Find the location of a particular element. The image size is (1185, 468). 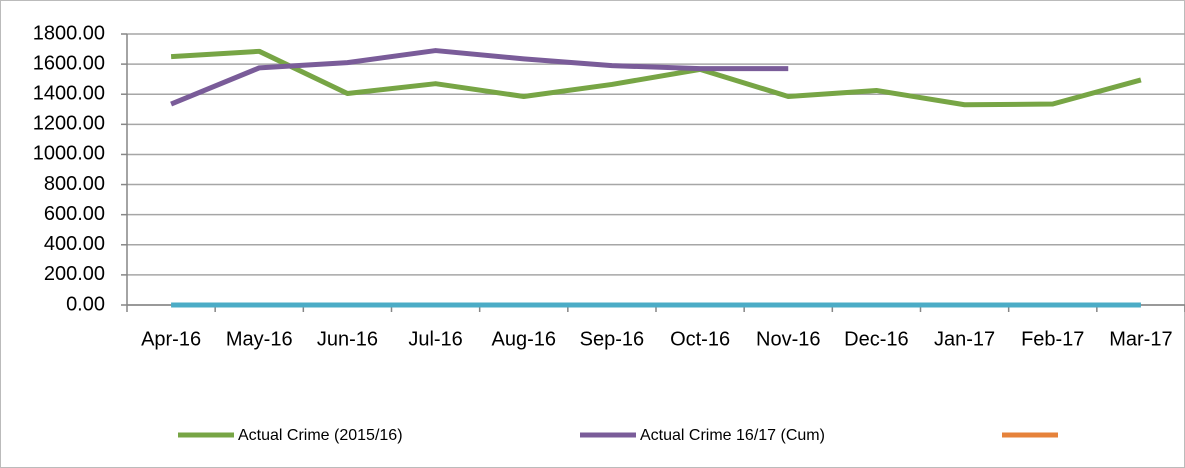

y-tick-label: 1000.00 is located at coordinates (69, 154).